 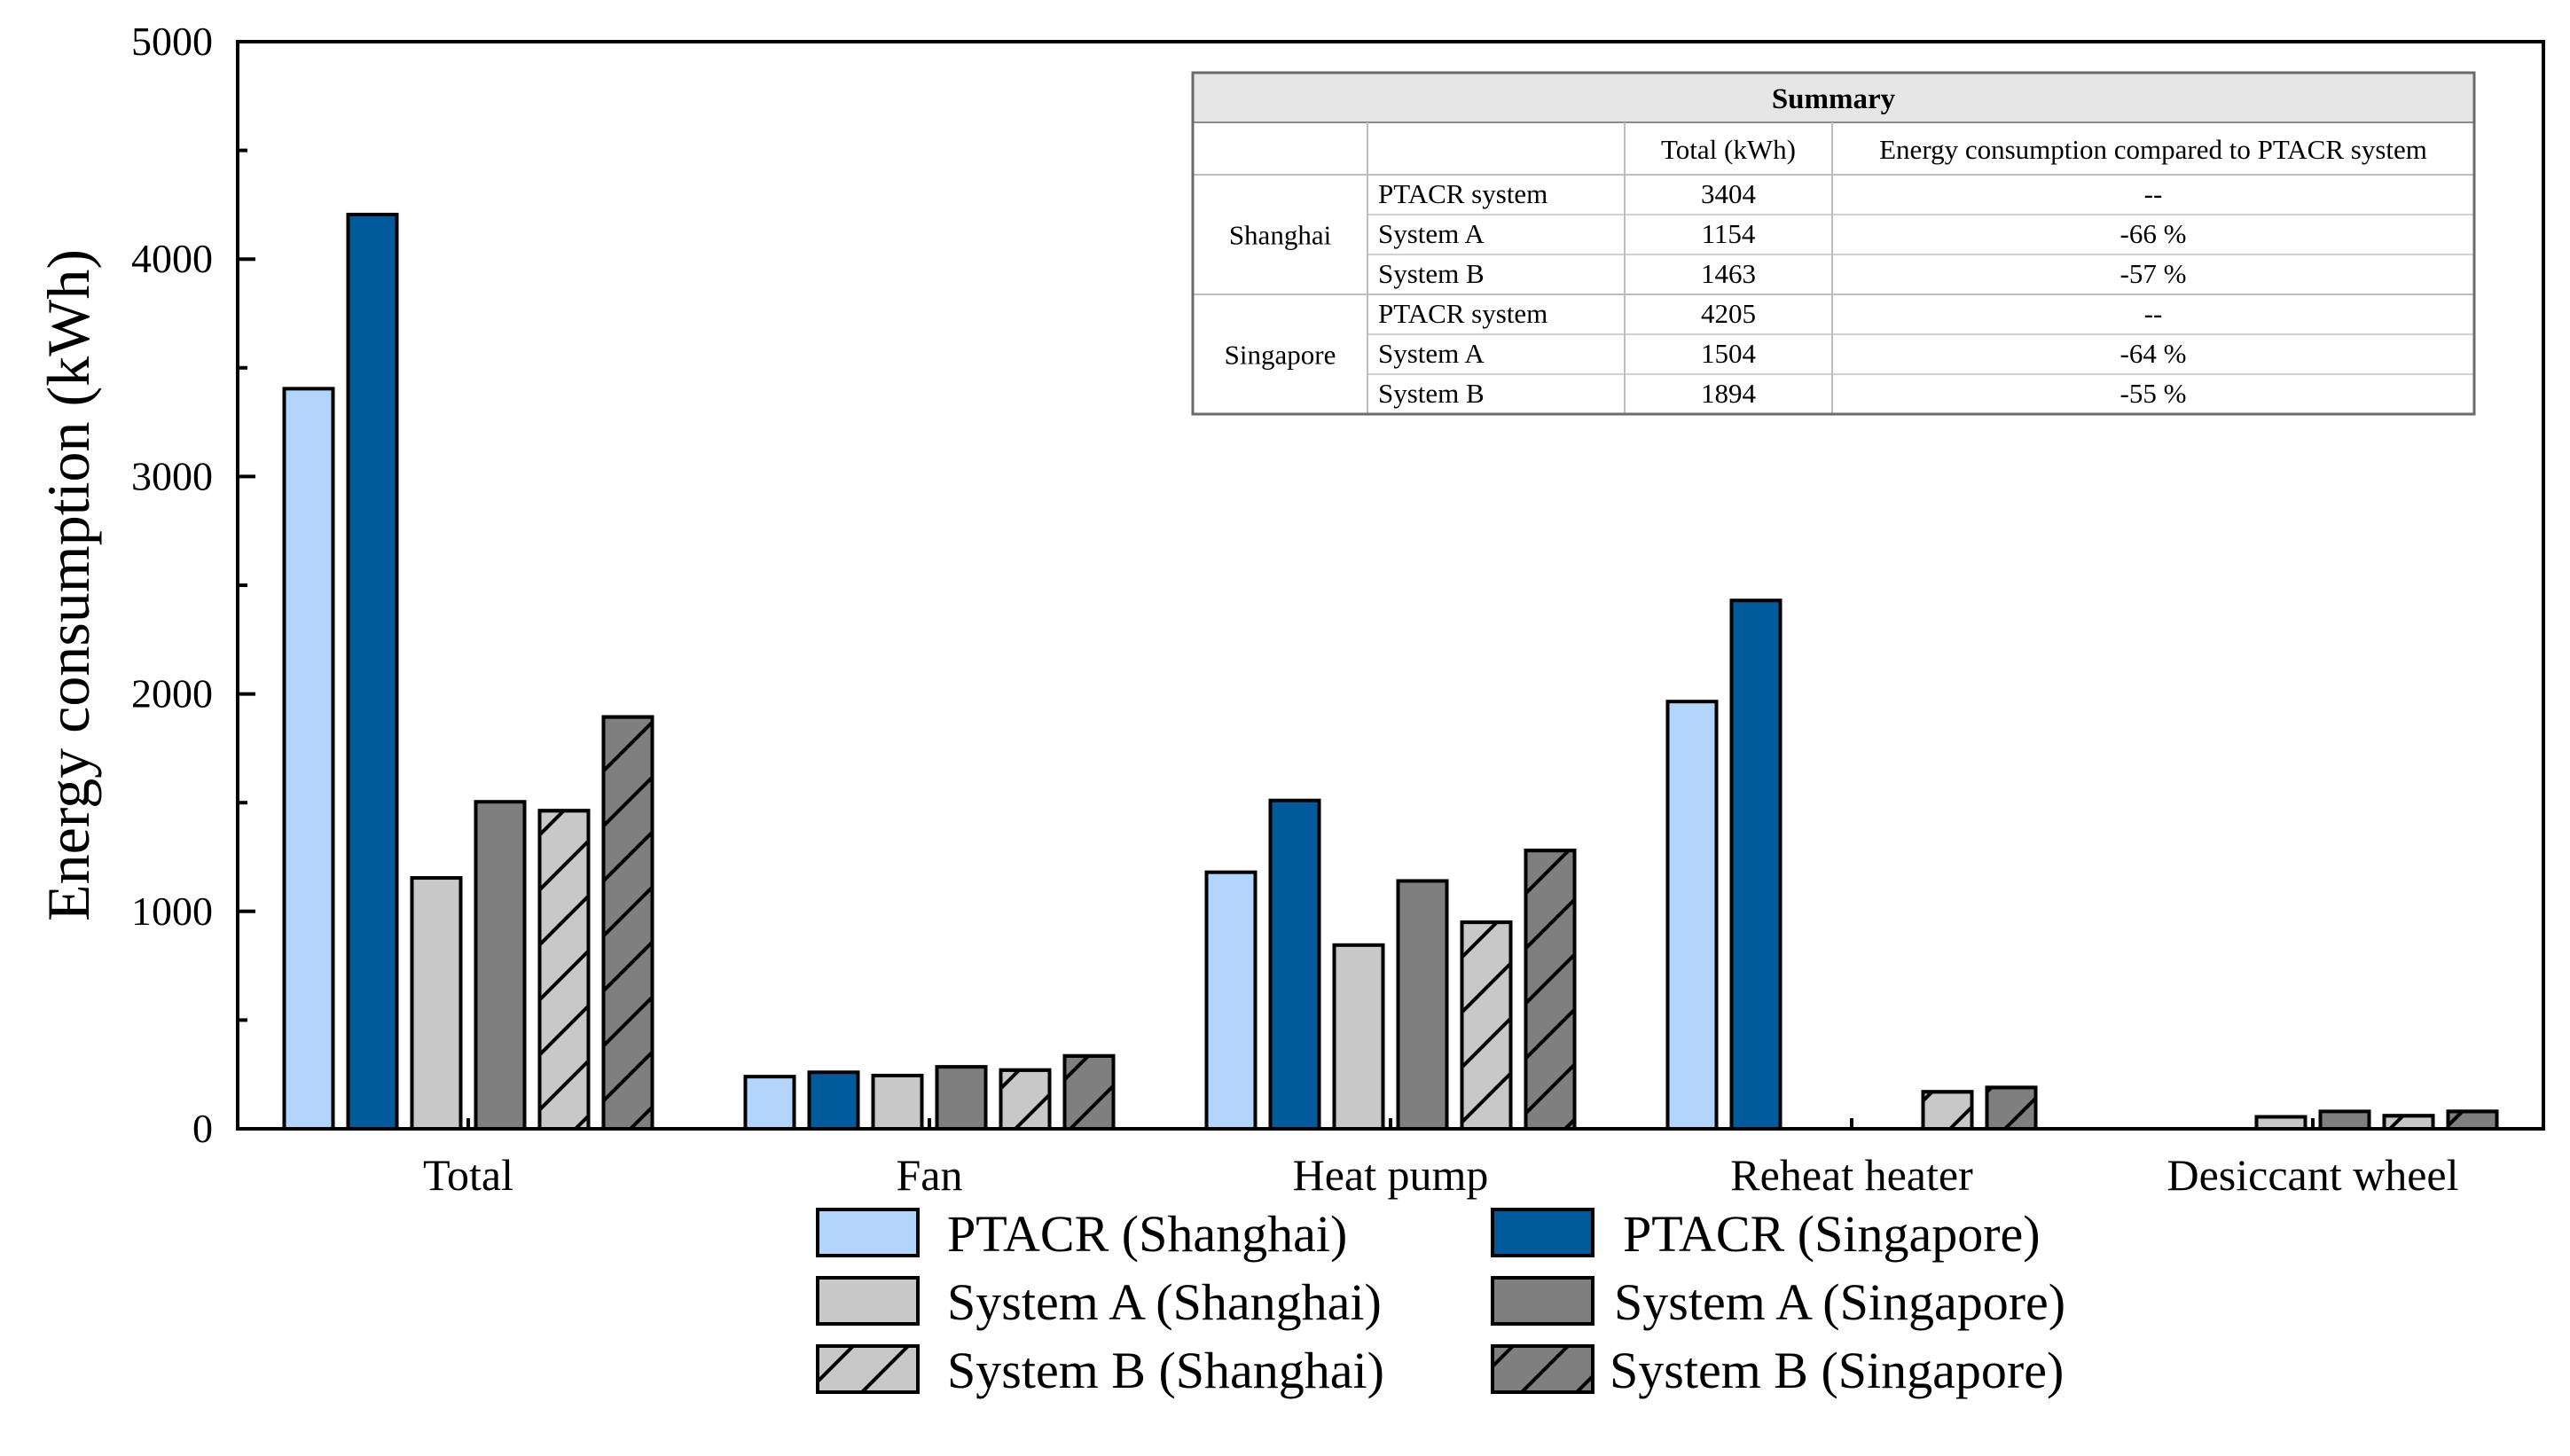 I want to click on table-frame, so click(x=1834, y=243).